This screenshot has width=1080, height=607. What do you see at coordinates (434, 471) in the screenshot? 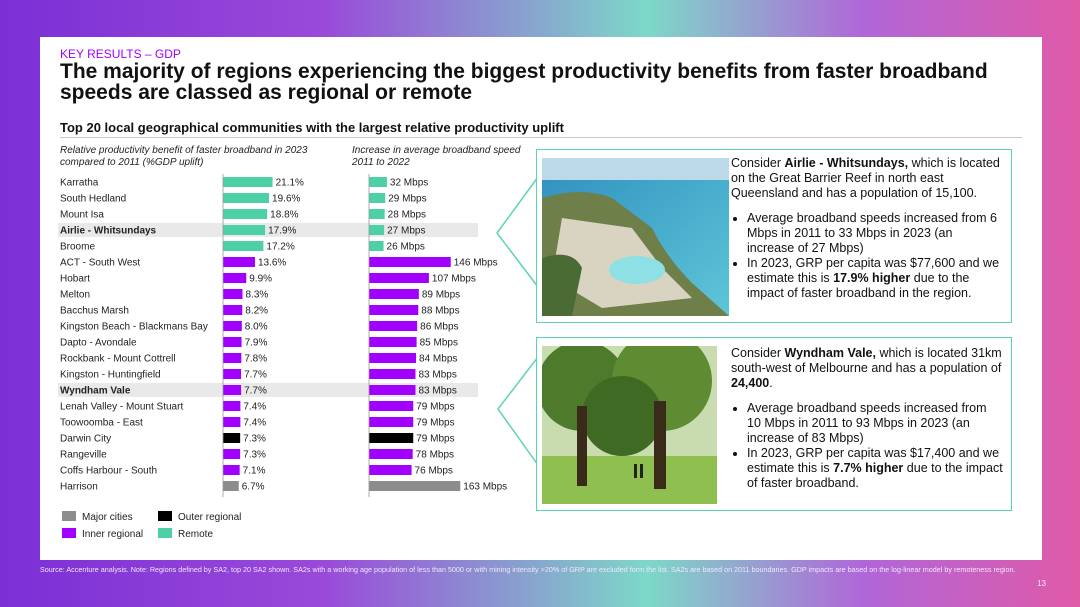
I see `speed-value-label: 76 Mbps` at bounding box center [434, 471].